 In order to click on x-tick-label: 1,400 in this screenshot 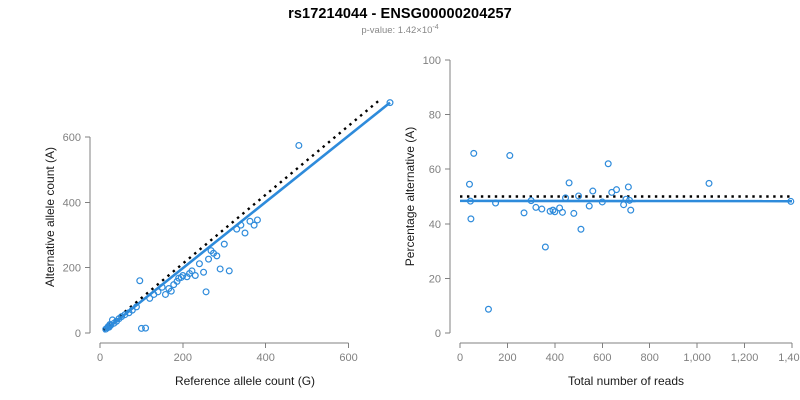, I will do `click(789, 358)`.